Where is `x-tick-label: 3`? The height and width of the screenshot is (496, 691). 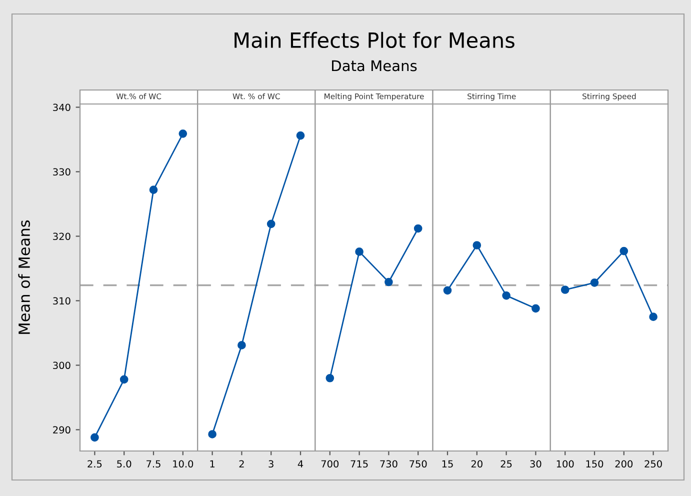
x-tick-label: 3 is located at coordinates (271, 464).